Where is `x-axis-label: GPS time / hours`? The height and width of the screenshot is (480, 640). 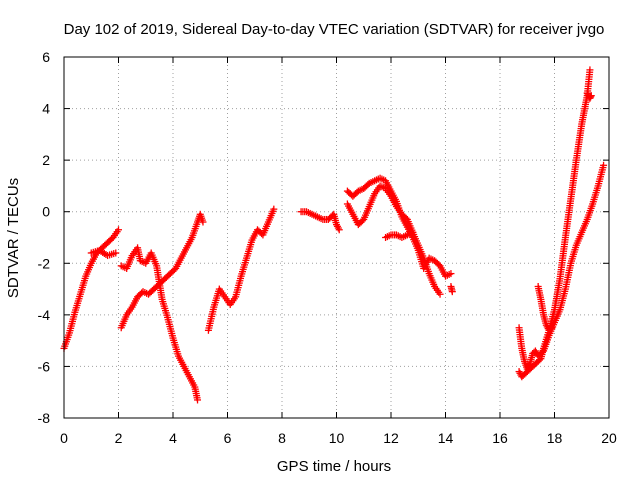 x-axis-label: GPS time / hours is located at coordinates (334, 466).